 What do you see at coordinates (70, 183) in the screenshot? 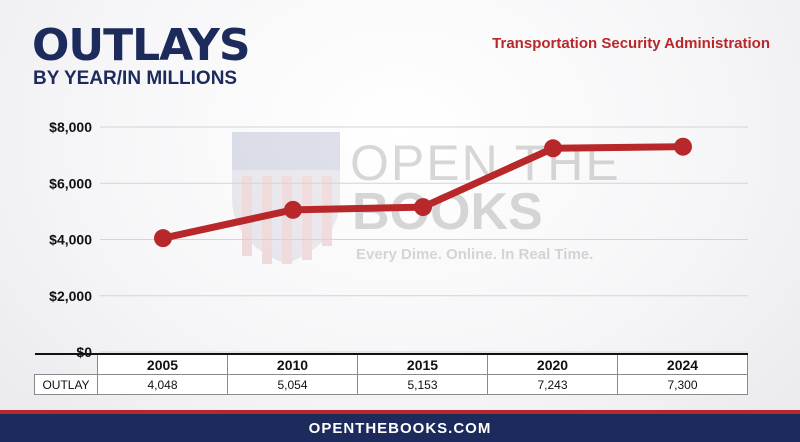
I see `y-tick-label: $6,000` at bounding box center [70, 183].